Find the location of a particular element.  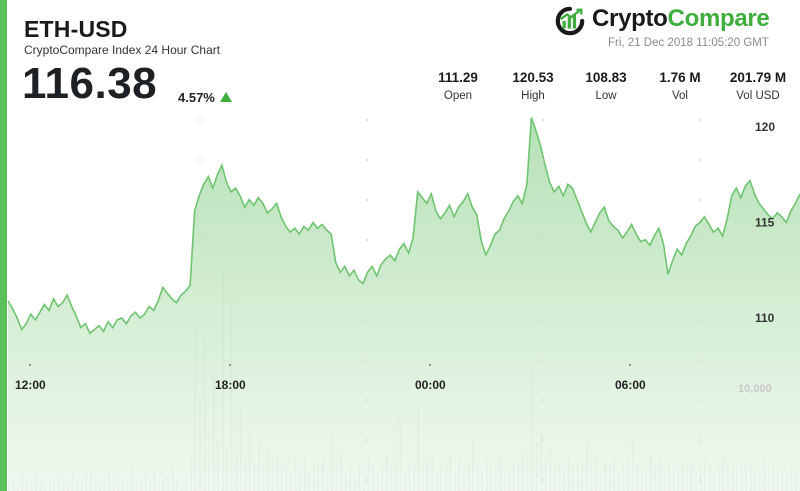

stat-value: 1.76 M is located at coordinates (680, 77).